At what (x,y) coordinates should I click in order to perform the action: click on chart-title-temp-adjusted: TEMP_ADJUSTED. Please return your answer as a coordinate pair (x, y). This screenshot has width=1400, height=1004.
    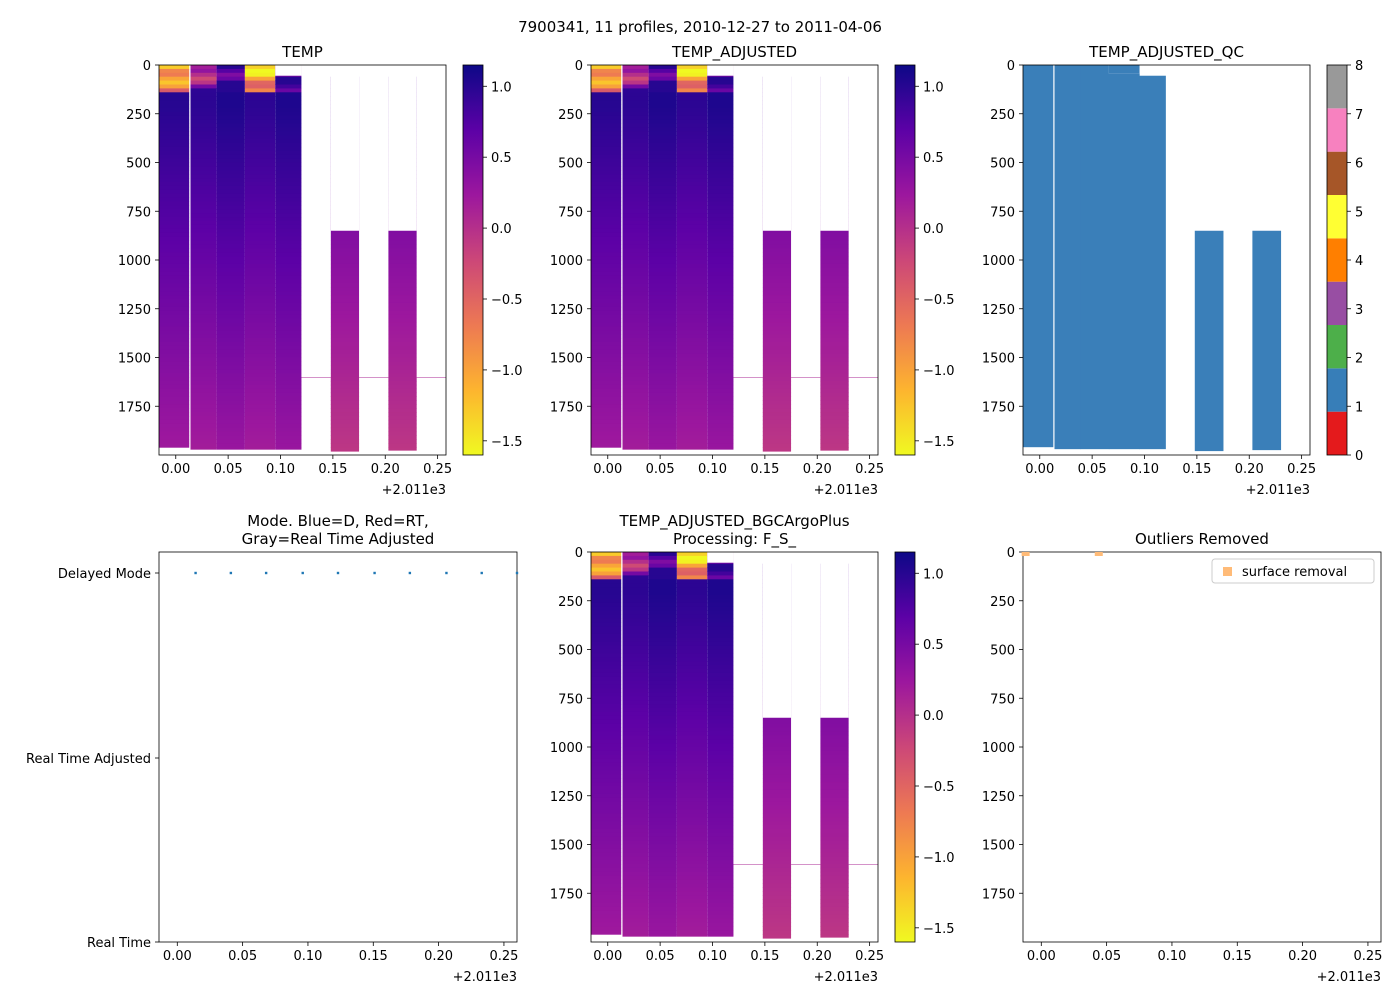
    Looking at the image, I should click on (734, 52).